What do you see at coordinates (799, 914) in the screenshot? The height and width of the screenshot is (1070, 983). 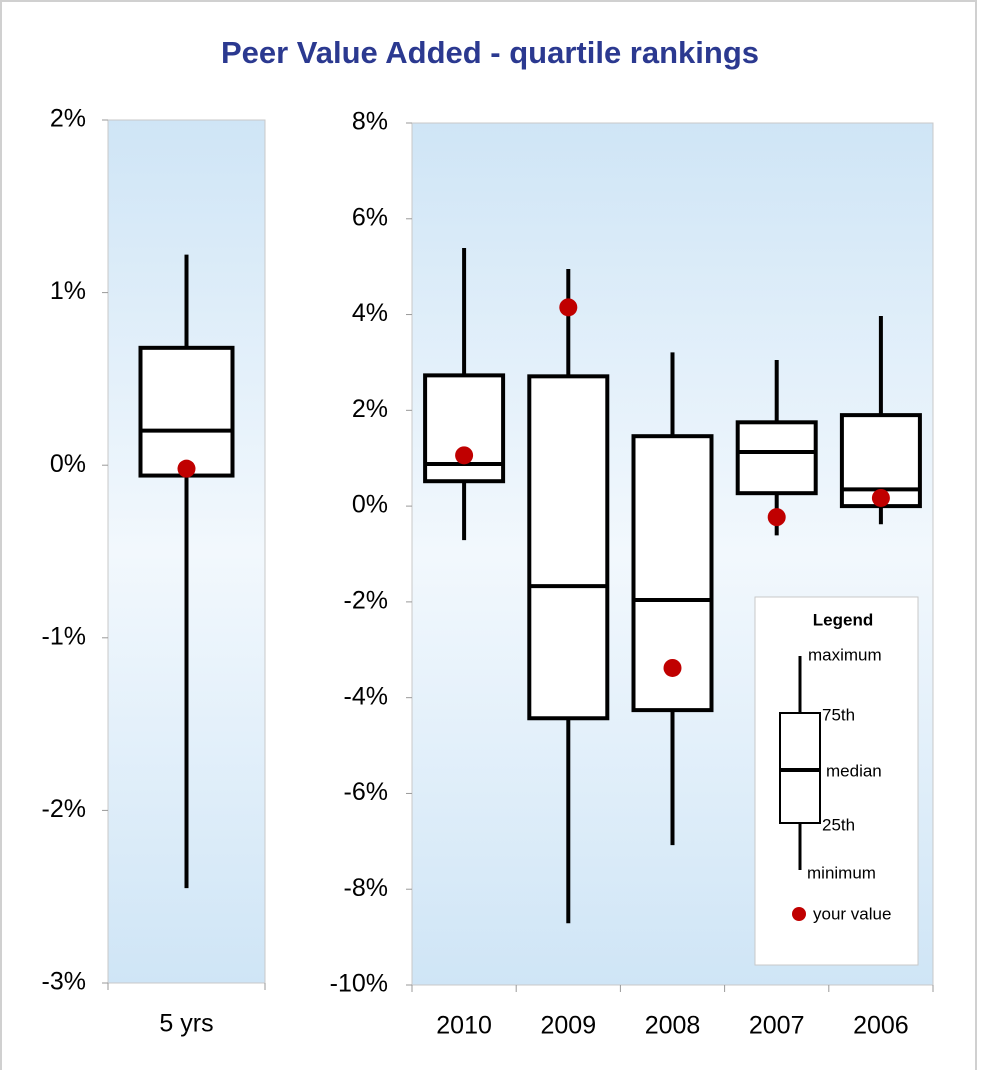 I see `legend-dot` at bounding box center [799, 914].